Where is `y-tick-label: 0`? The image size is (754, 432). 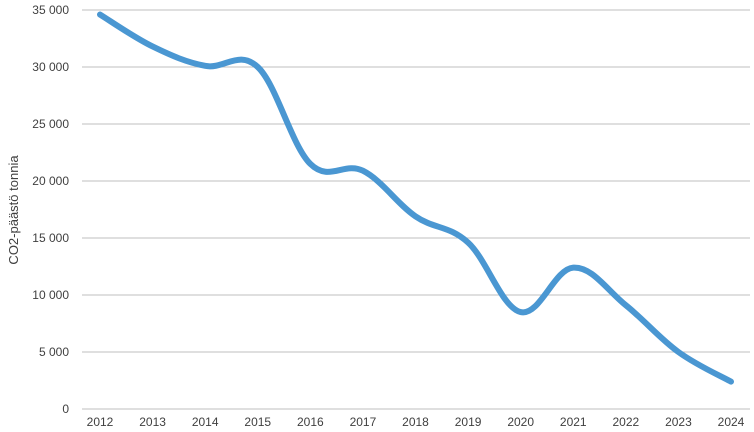 y-tick-label: 0 is located at coordinates (65, 409).